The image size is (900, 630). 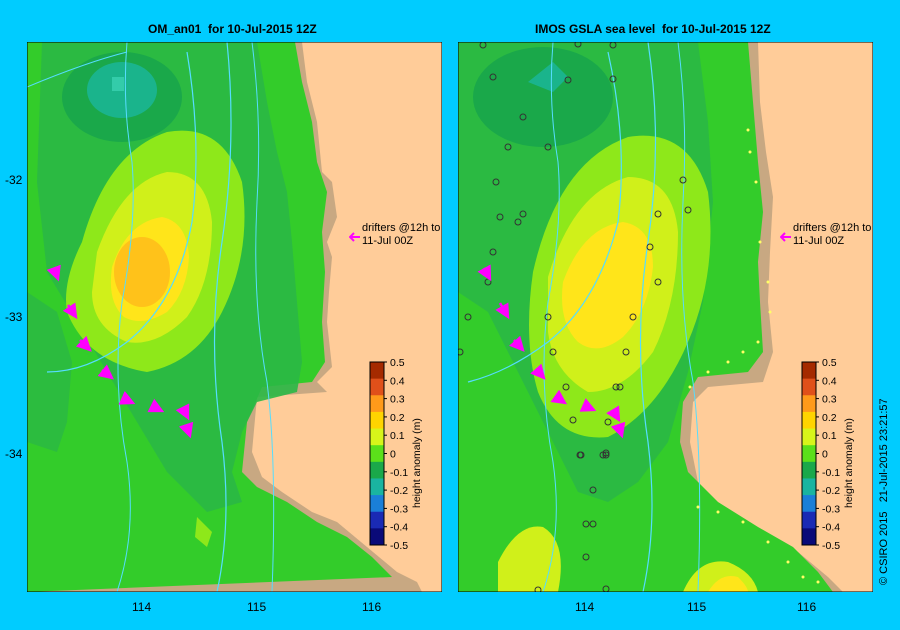 What do you see at coordinates (14, 317) in the screenshot?
I see `lat-tick: -33` at bounding box center [14, 317].